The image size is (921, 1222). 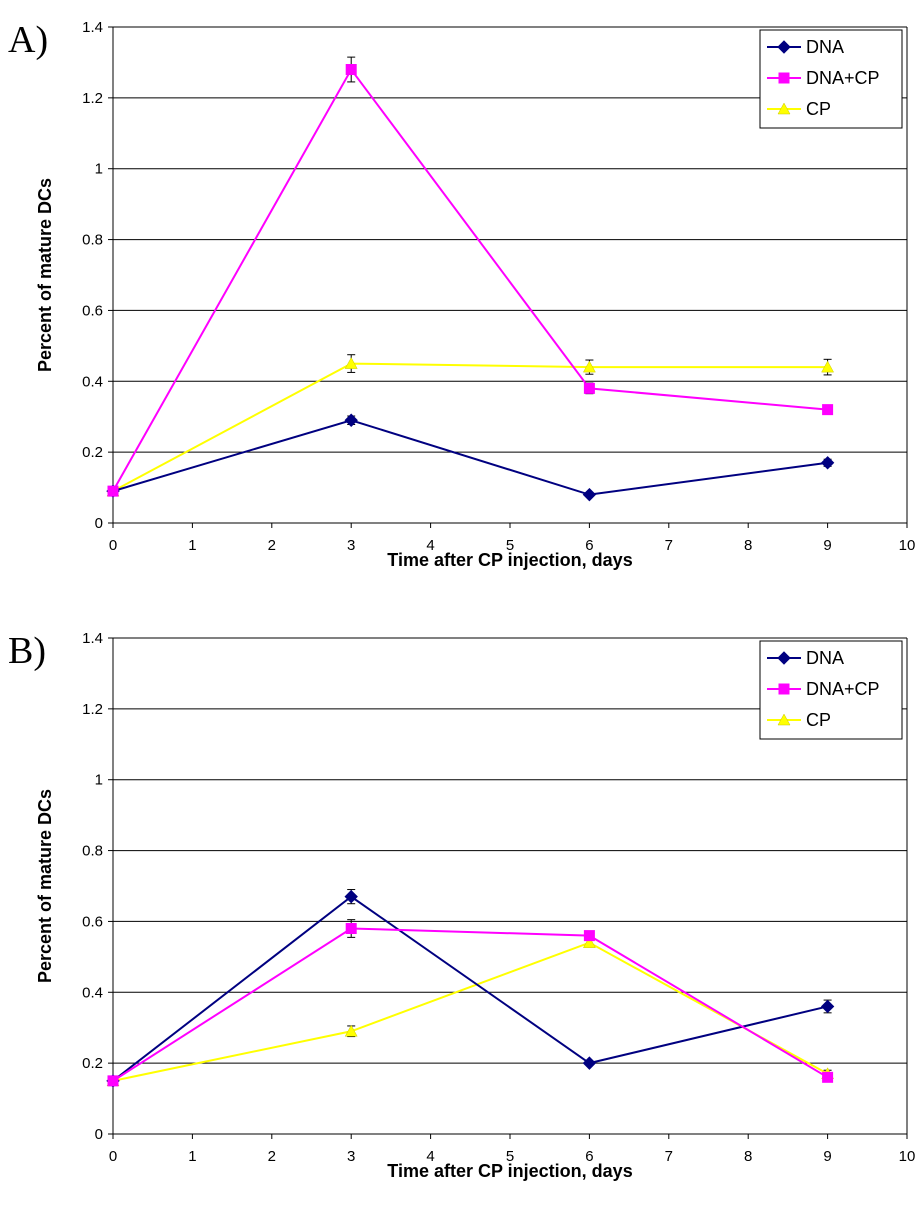 I want to click on panel-label: A), so click(x=28, y=40).